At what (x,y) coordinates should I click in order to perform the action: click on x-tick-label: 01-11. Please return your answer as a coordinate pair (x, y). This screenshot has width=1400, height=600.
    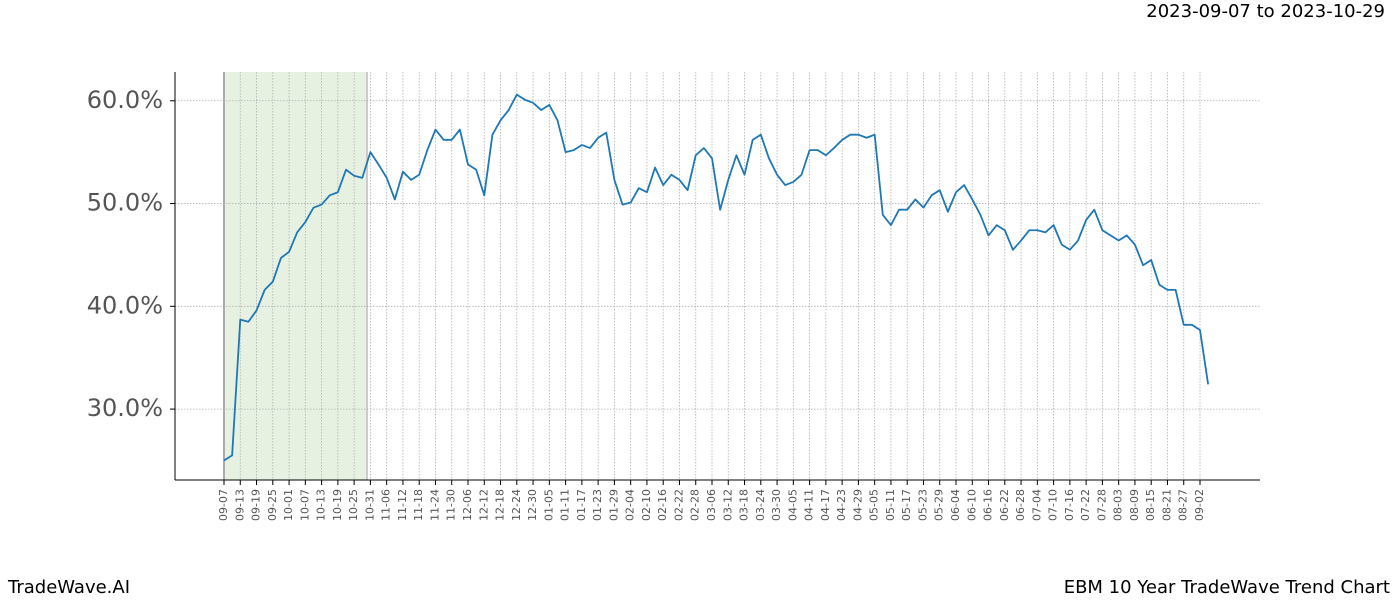
    Looking at the image, I should click on (565, 505).